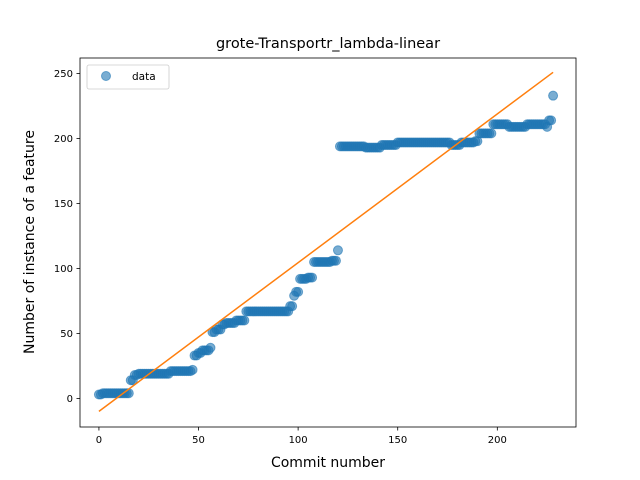 Image resolution: width=640 pixels, height=480 pixels. I want to click on y-axis-label: Number of instance of a feature, so click(30, 242).